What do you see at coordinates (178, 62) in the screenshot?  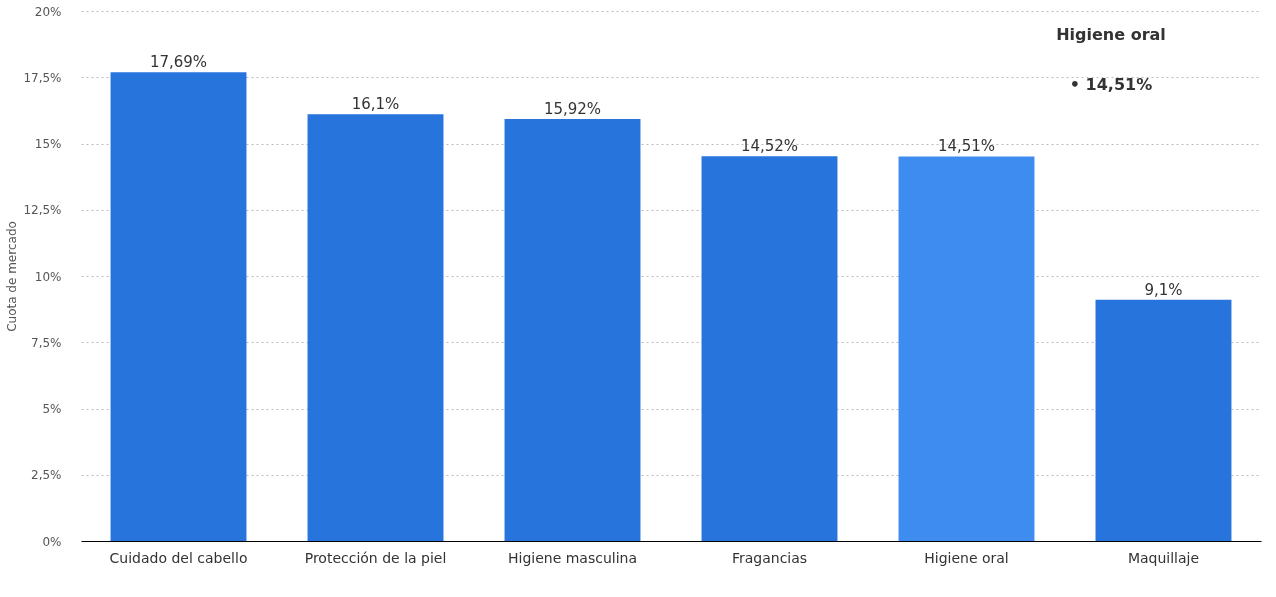 I see `data-label: 17,69%` at bounding box center [178, 62].